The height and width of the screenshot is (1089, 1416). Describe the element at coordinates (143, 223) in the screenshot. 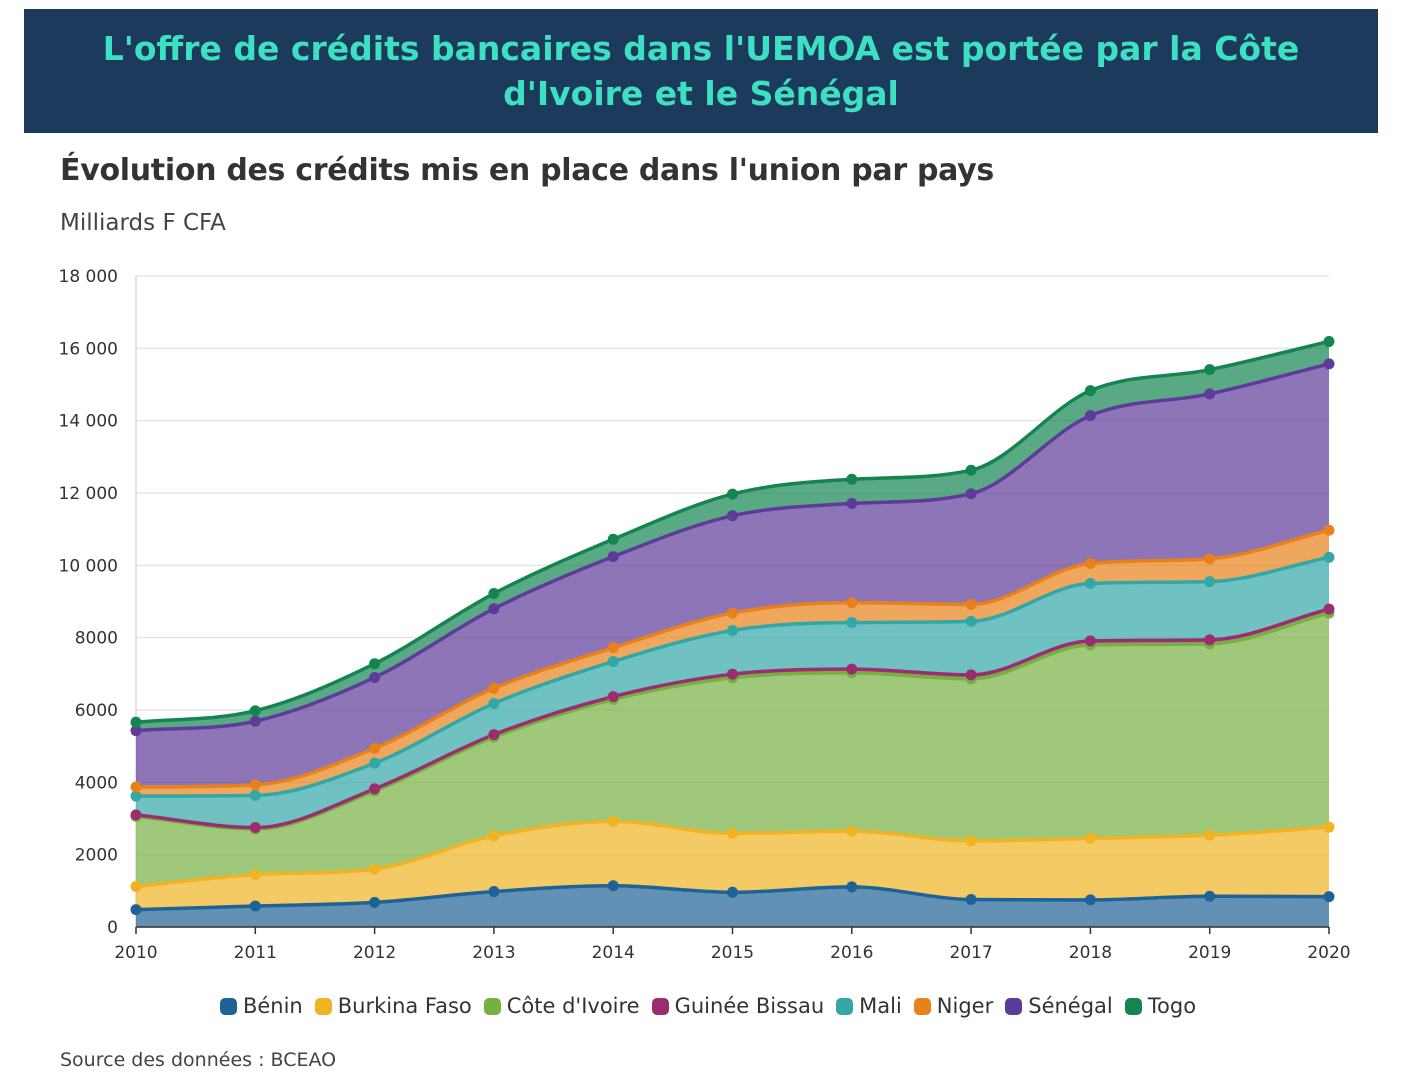

I see `chart-subtitle: Milliards F CFA` at that location.